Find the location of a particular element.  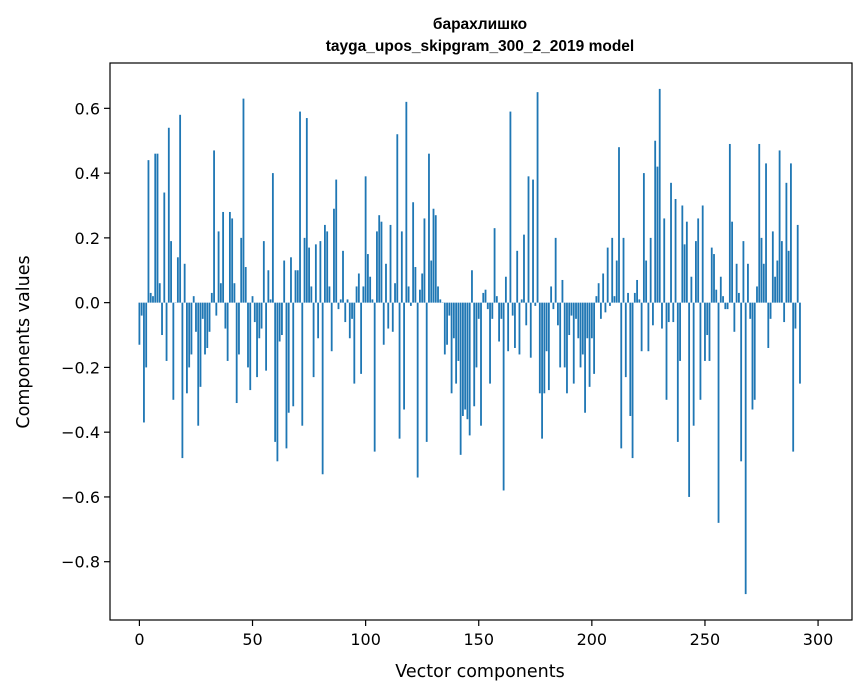

x-tick-label: 0 is located at coordinates (139, 639).